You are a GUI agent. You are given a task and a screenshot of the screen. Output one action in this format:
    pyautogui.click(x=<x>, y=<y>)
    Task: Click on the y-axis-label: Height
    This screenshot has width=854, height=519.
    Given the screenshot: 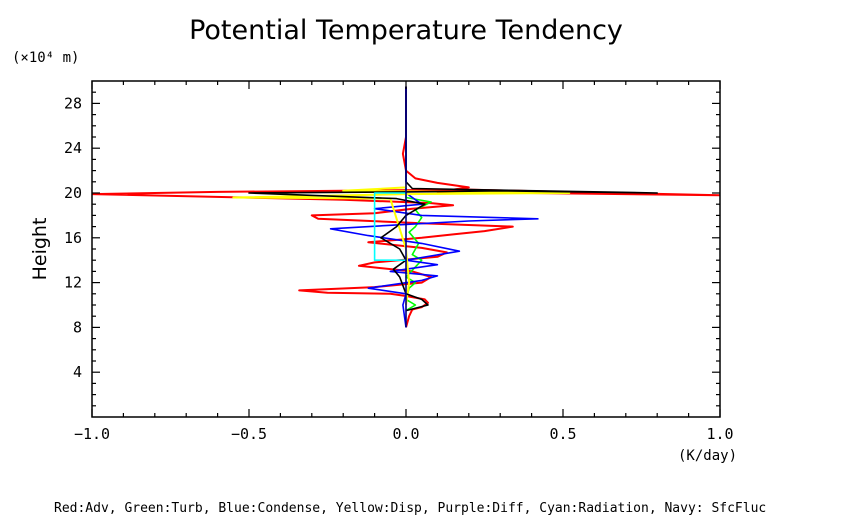 What is the action you would take?
    pyautogui.click(x=40, y=249)
    